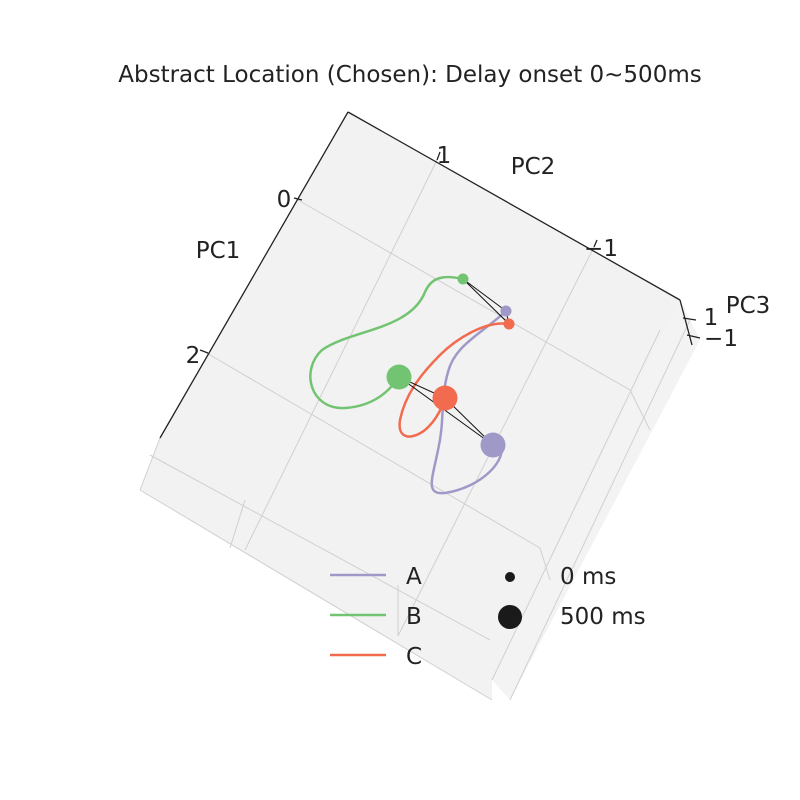 The image size is (800, 800). I want to click on start-connector-bc, so click(486, 301).